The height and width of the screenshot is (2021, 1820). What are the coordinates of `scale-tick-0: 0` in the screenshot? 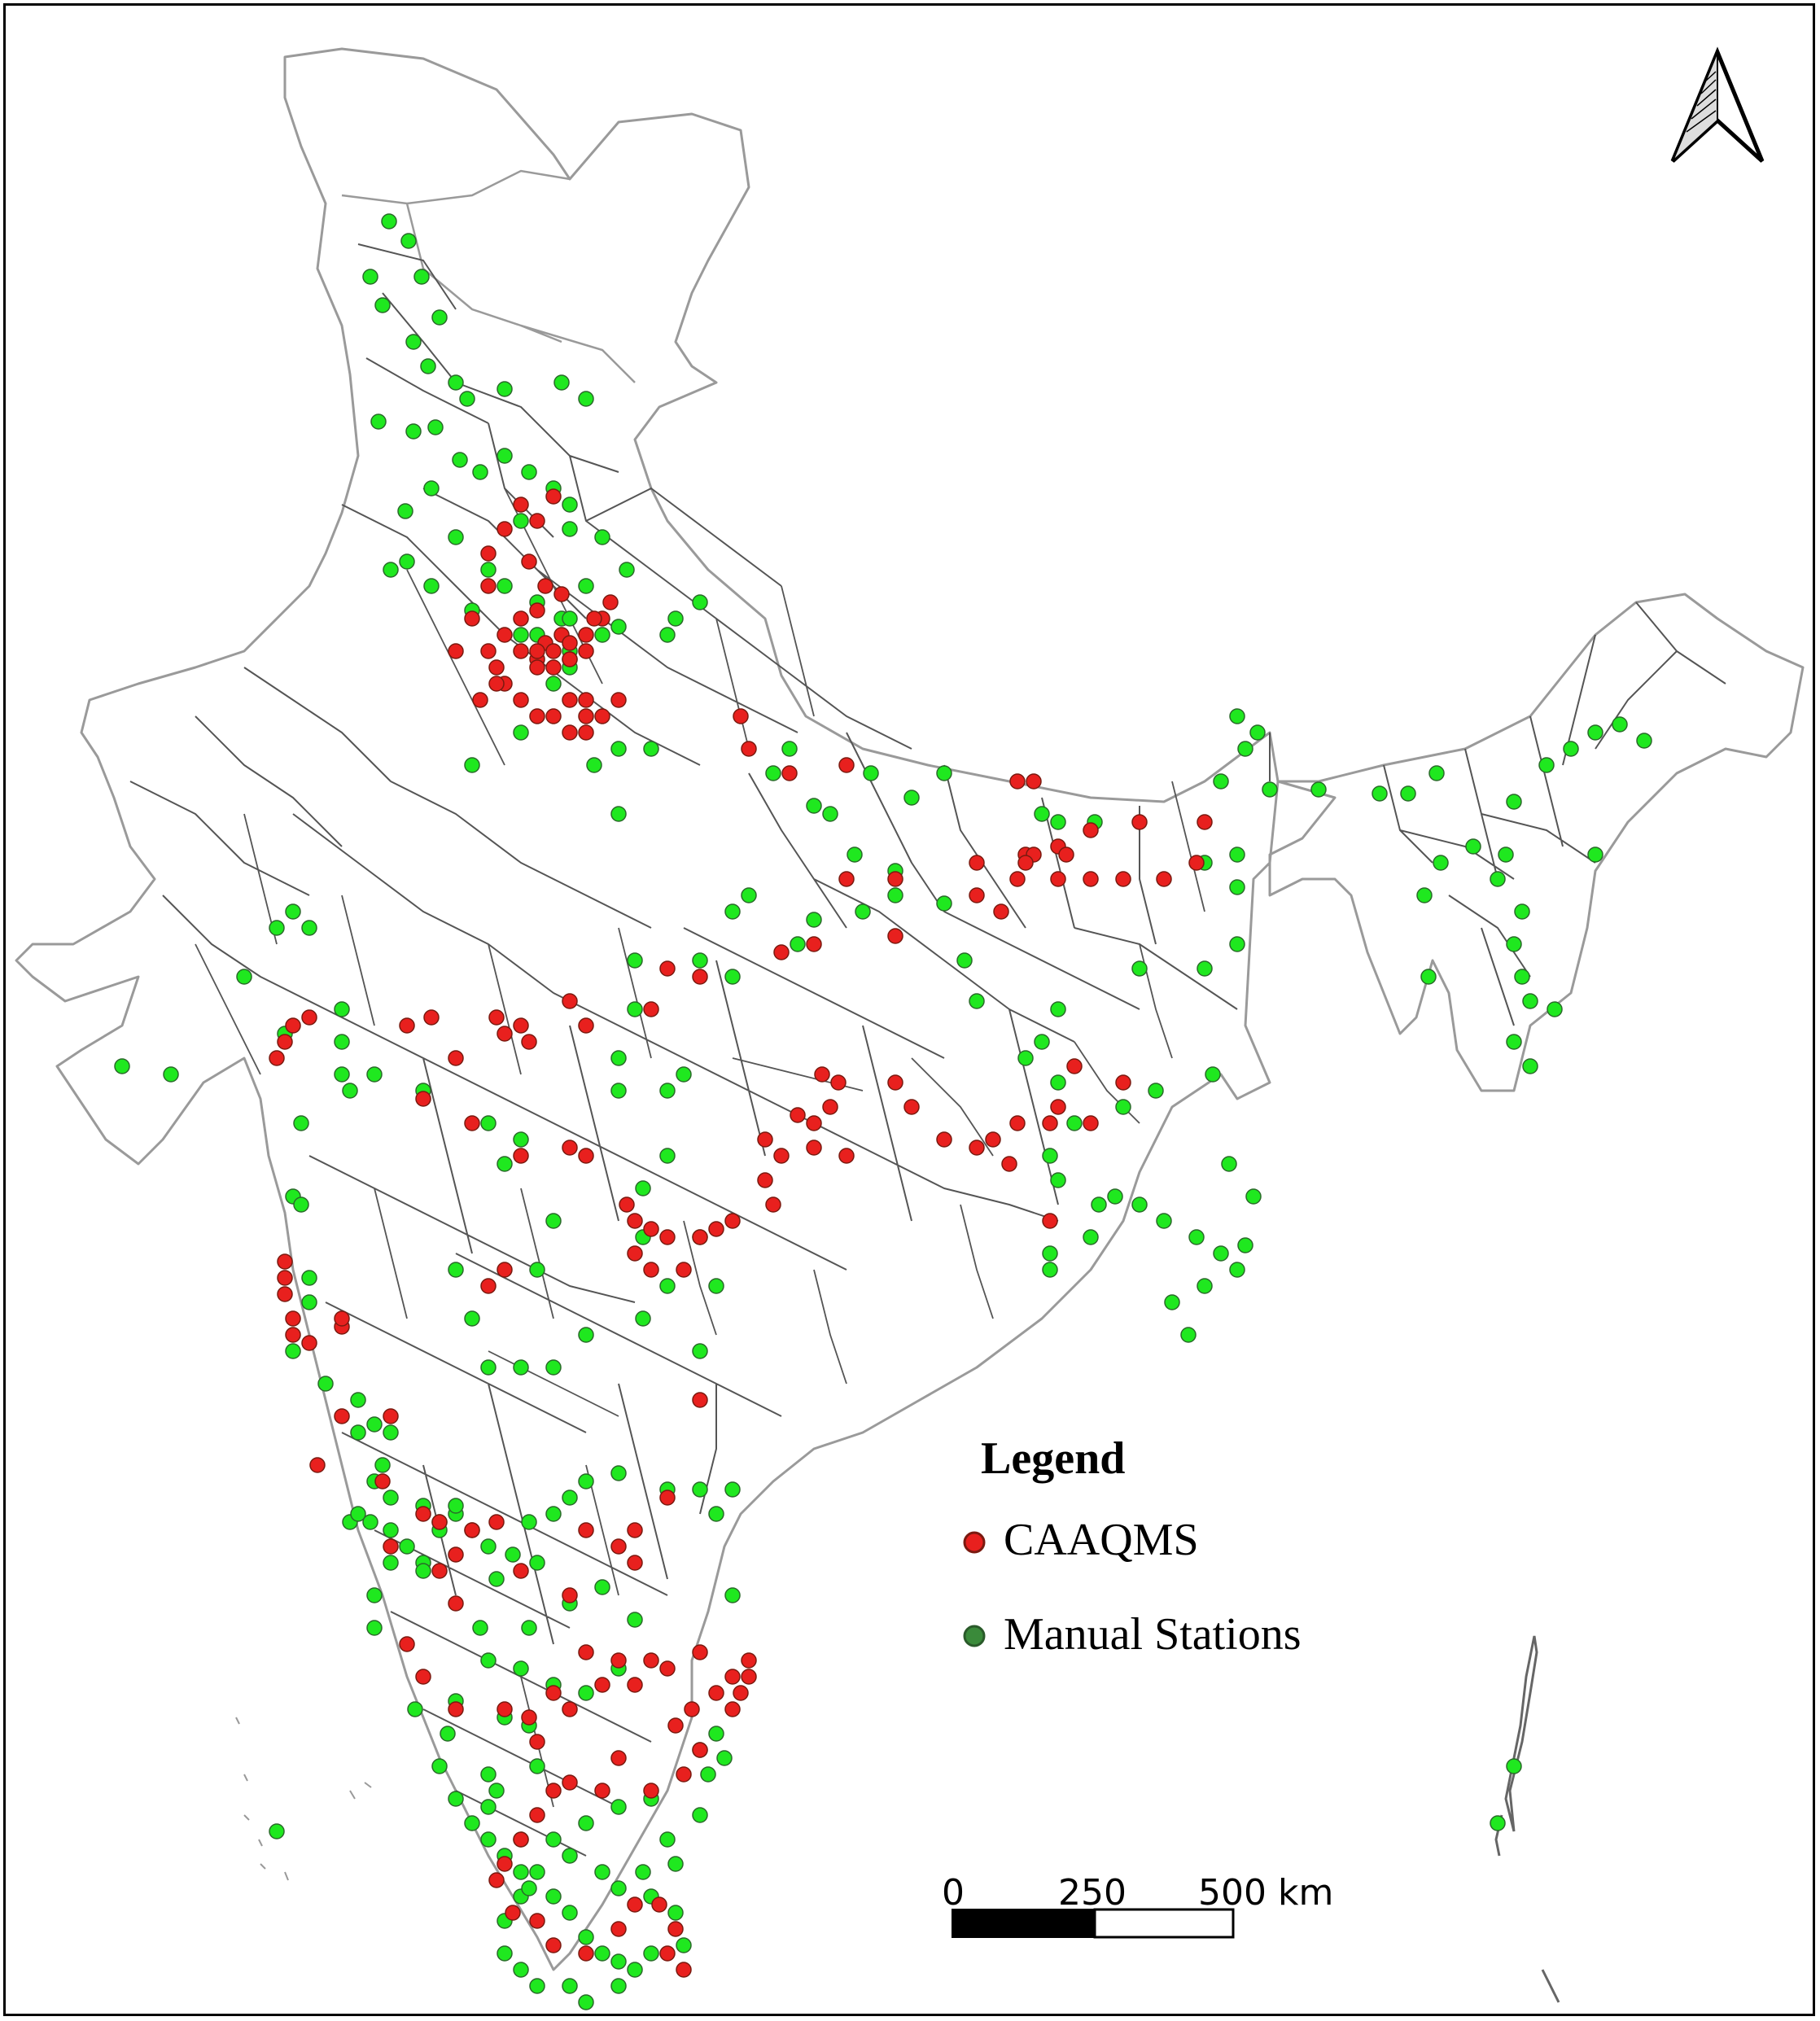 It's located at (954, 1893).